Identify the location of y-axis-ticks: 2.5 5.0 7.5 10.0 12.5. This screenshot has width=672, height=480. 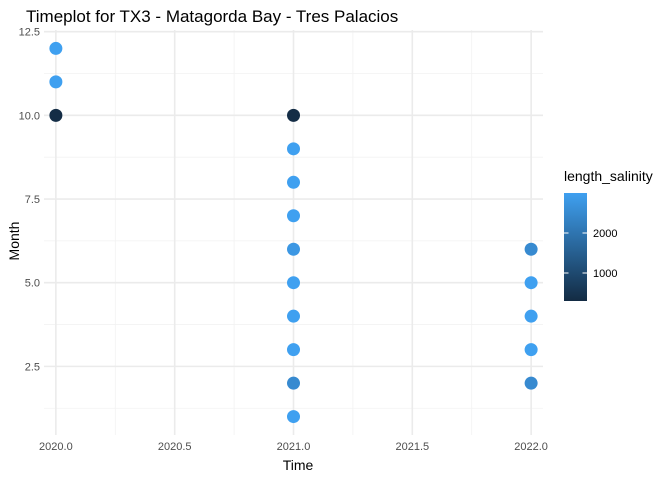
(29, 200).